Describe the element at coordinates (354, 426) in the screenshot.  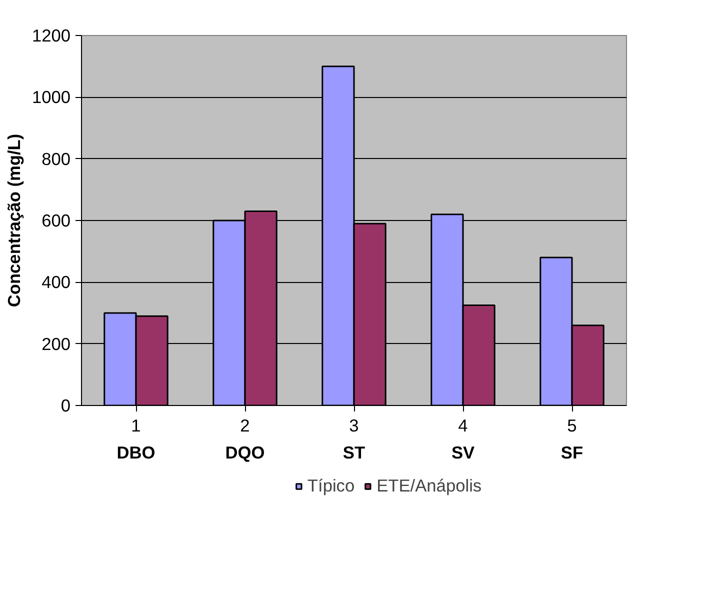
I see `x-tick-label: 3` at that location.